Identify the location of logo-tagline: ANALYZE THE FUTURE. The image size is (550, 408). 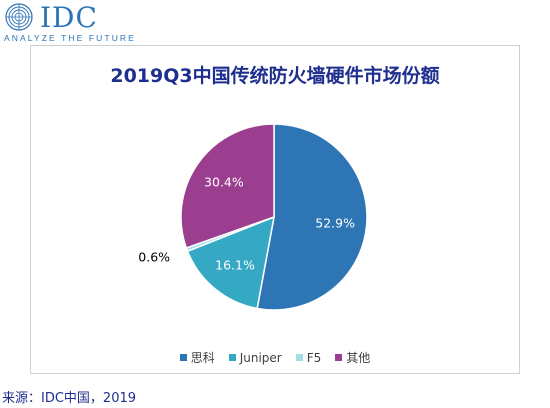
(70, 38).